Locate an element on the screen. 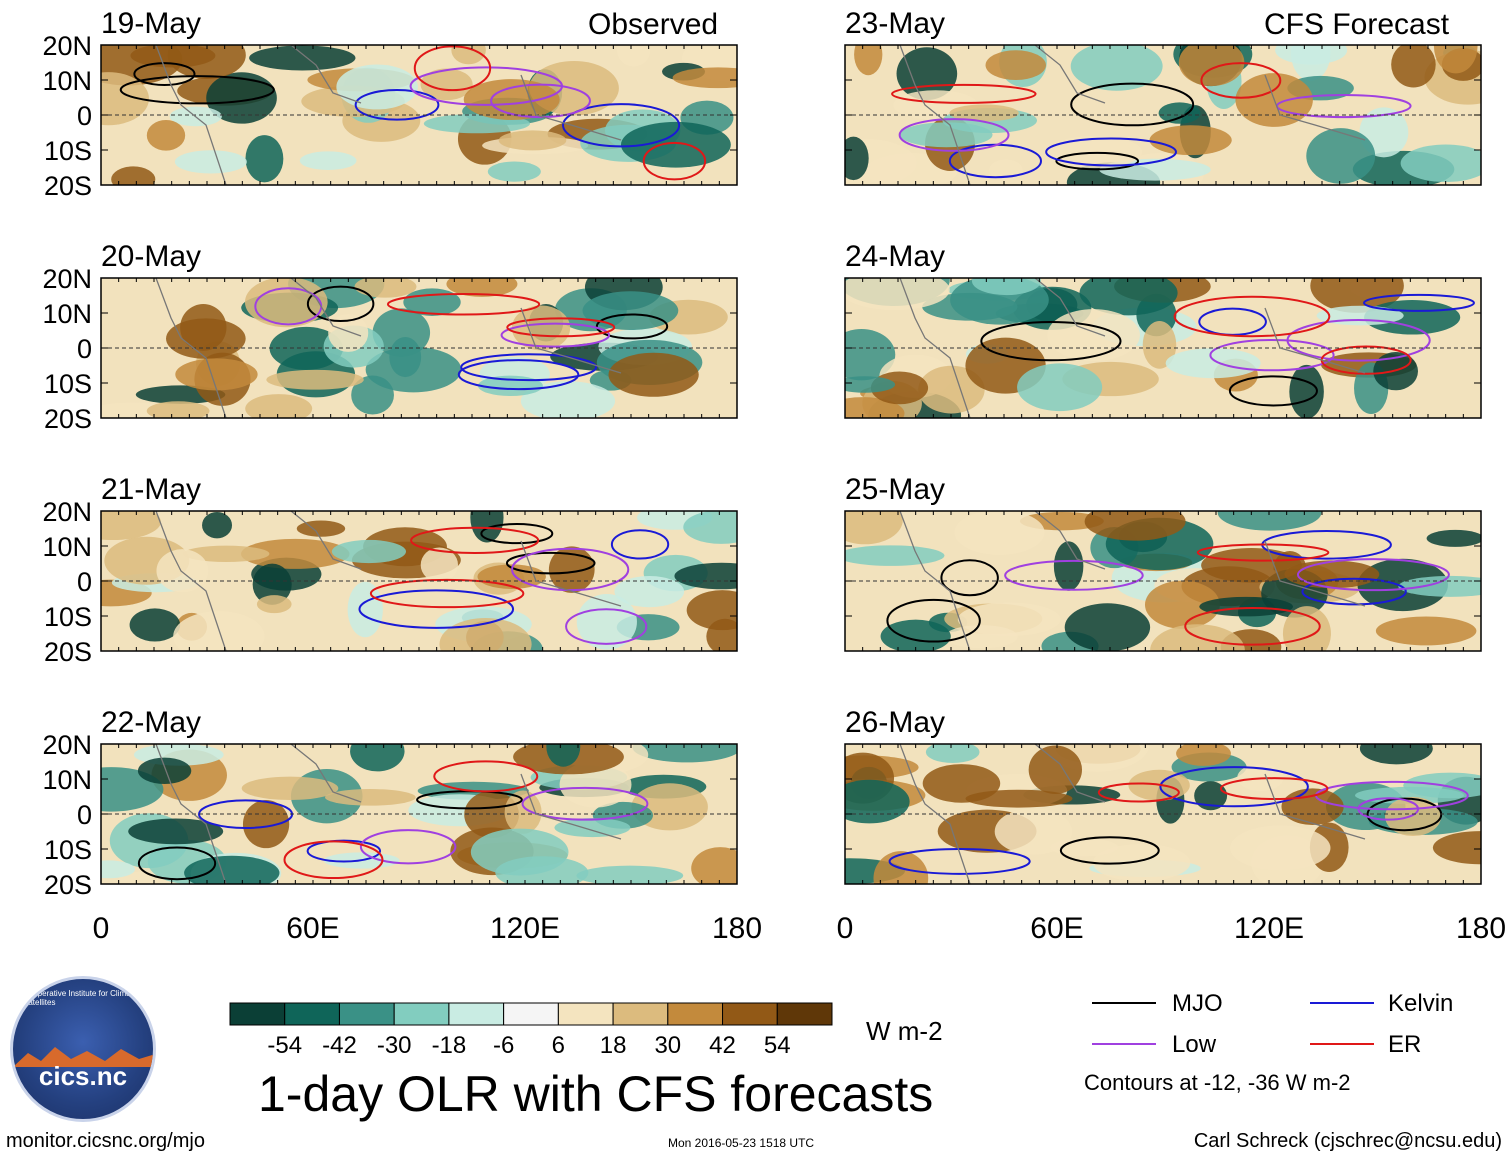 The height and width of the screenshot is (1158, 1510). lon-label: 120E is located at coordinates (1269, 928).